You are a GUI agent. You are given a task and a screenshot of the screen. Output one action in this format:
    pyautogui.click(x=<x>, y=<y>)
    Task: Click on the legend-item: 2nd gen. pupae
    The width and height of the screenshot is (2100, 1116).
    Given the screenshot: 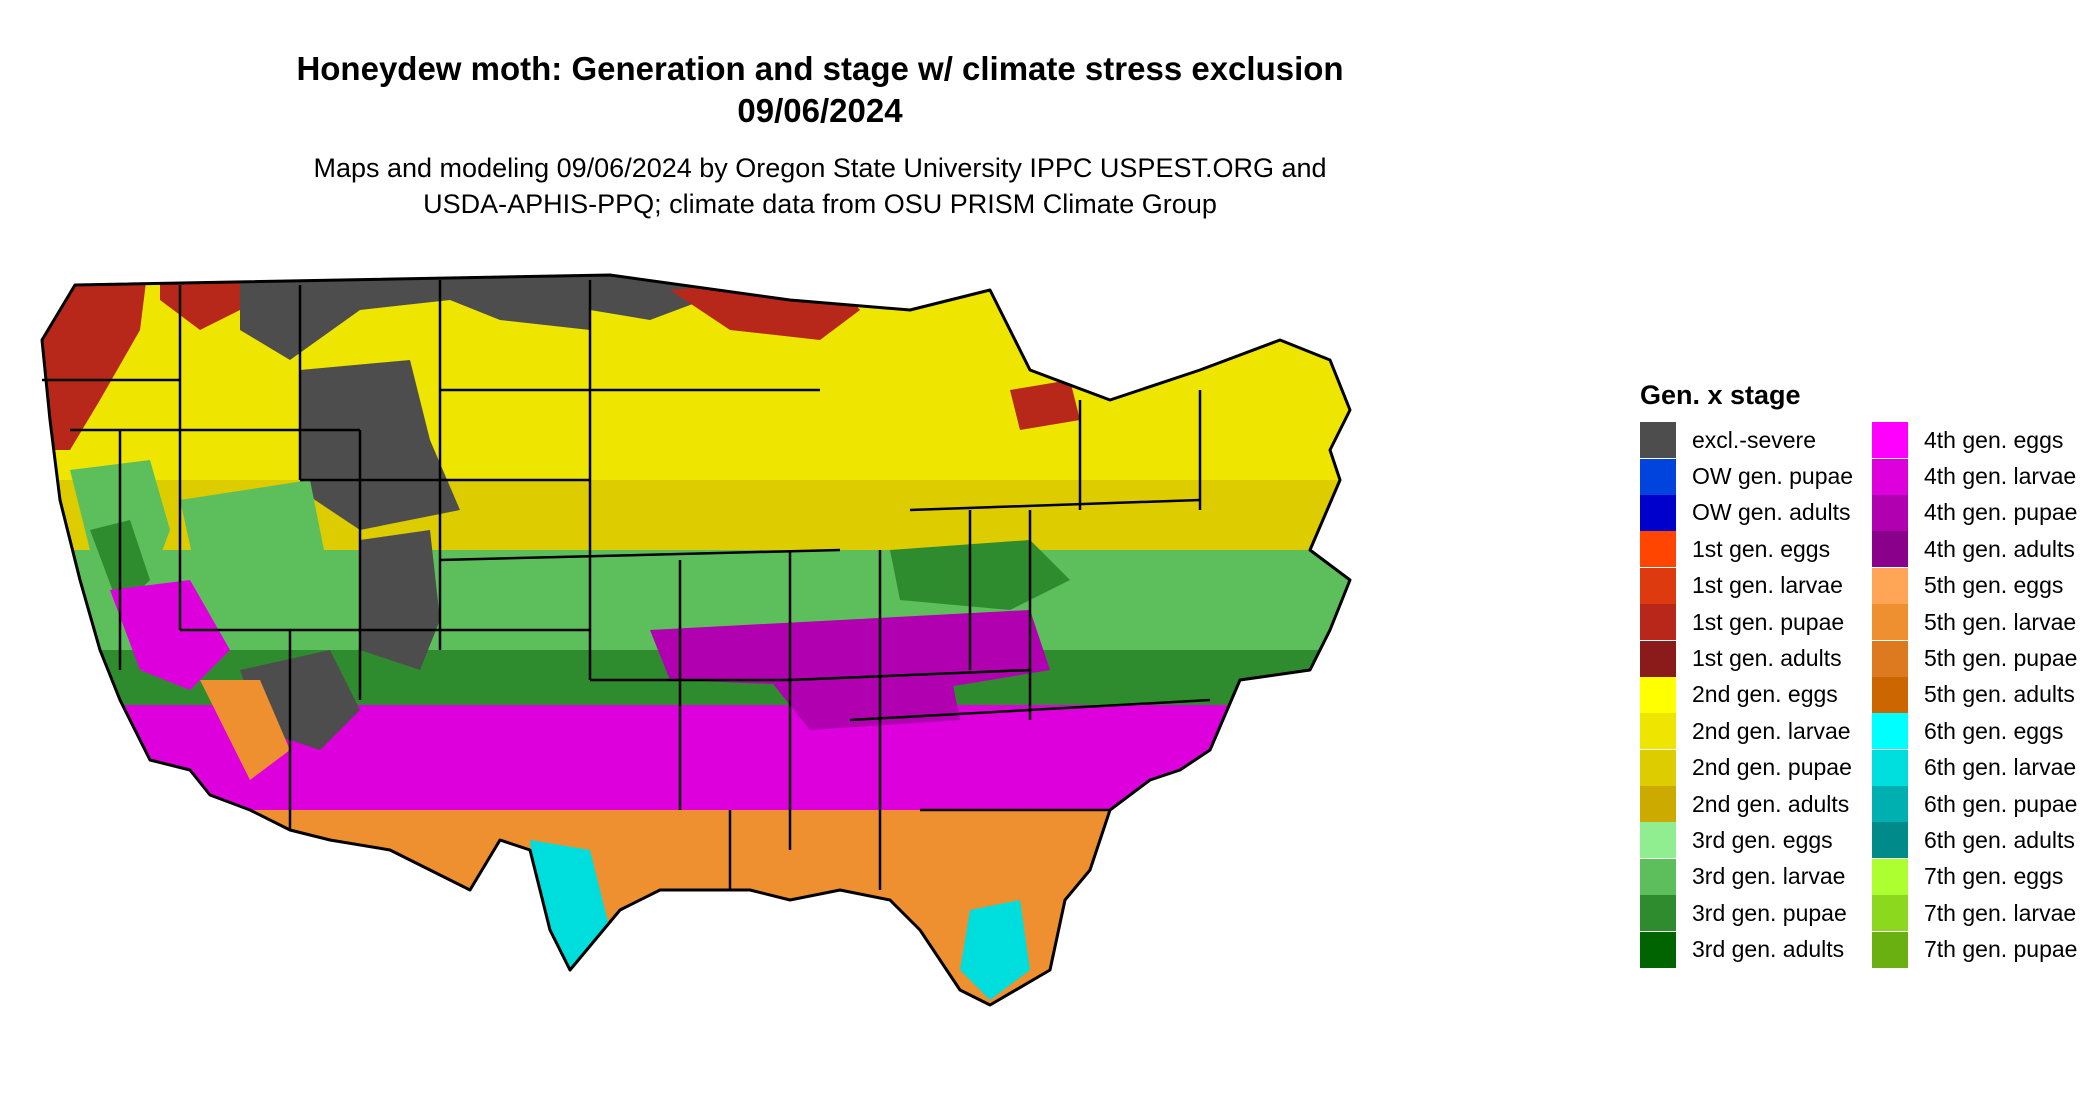 What is the action you would take?
    pyautogui.click(x=1746, y=767)
    